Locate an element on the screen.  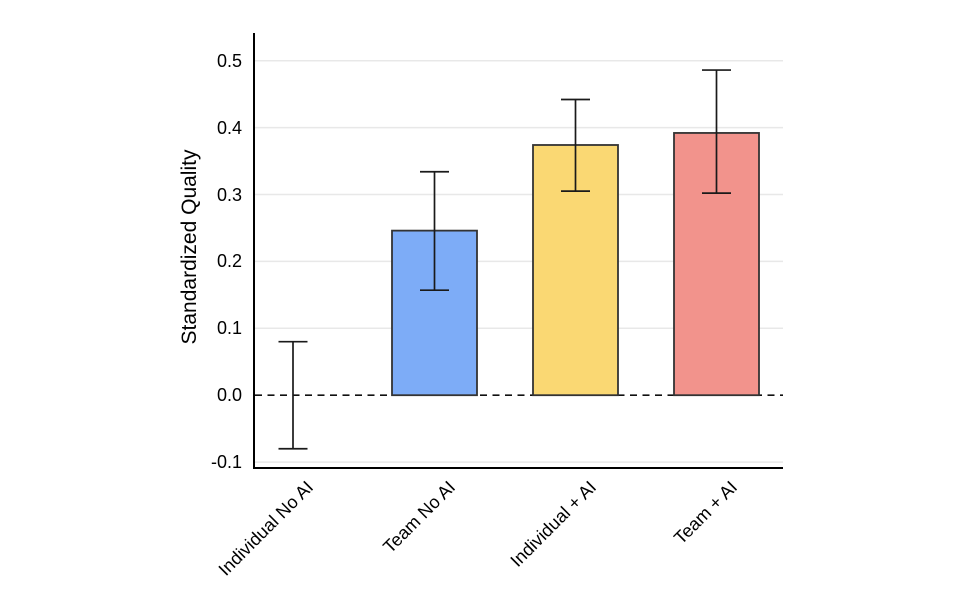
y-axis-title: Standardized Quality is located at coordinates (189, 247).